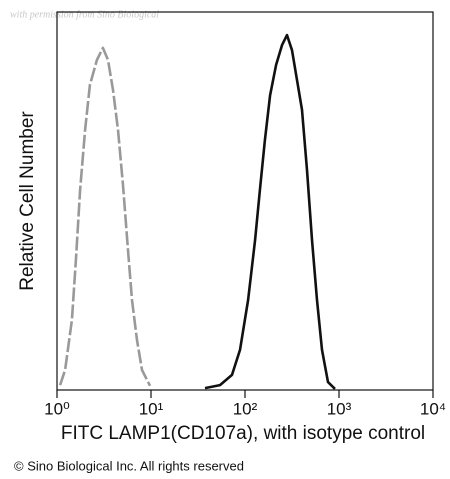  I want to click on y-axis-label: Relative Cell Number, so click(27, 201).